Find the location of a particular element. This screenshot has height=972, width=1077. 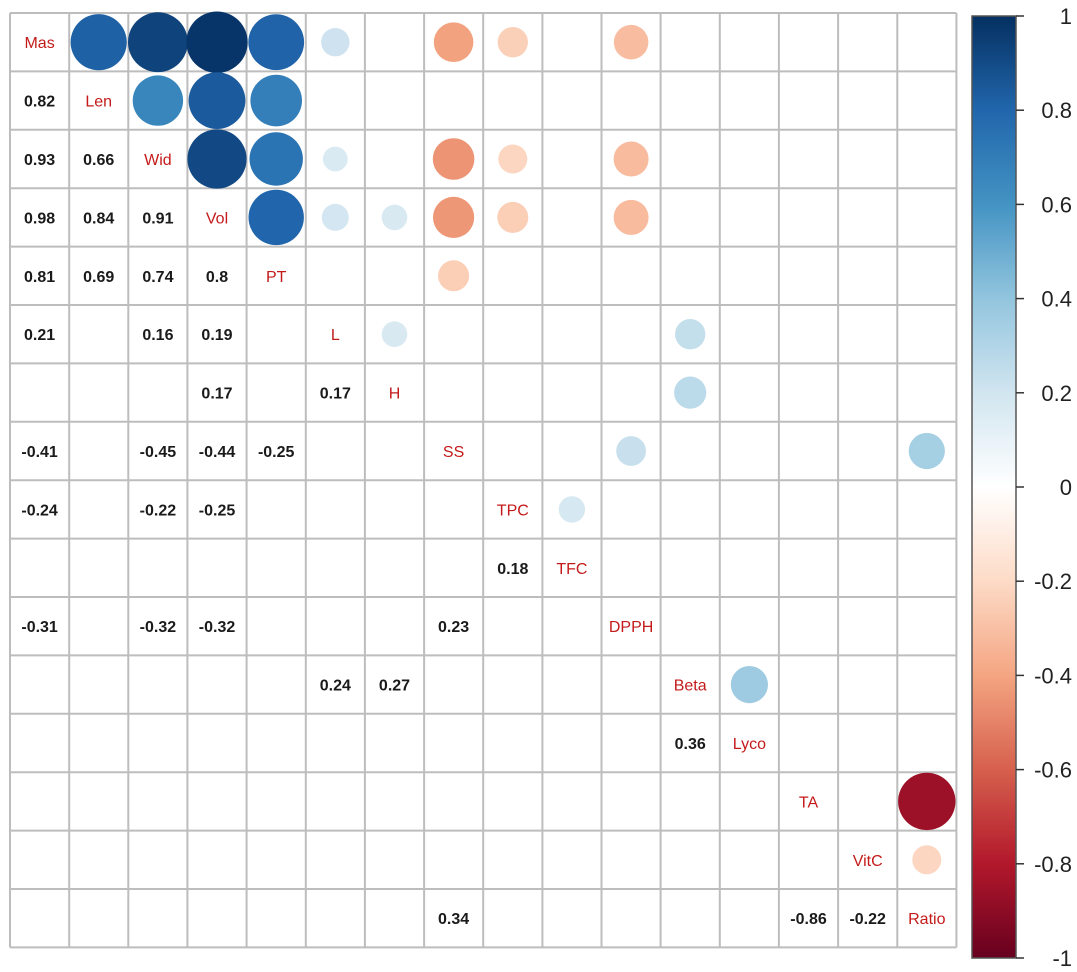

correlation-value: 0.18 is located at coordinates (512, 569).